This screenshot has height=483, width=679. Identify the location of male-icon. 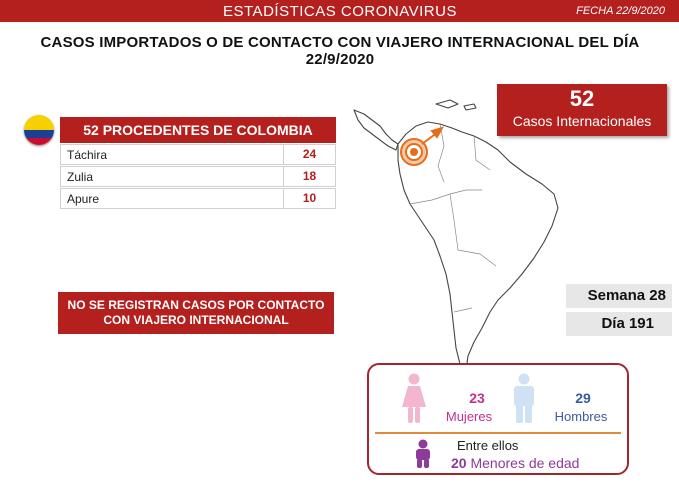
(524, 398).